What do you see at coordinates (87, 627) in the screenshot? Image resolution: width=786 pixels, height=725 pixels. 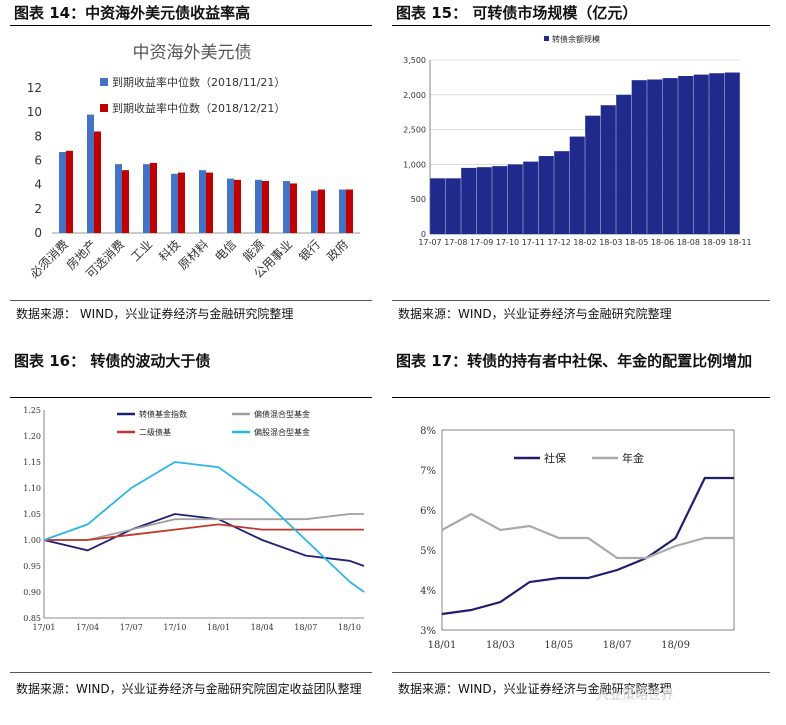 I see `x-tick-label: 17/04` at bounding box center [87, 627].